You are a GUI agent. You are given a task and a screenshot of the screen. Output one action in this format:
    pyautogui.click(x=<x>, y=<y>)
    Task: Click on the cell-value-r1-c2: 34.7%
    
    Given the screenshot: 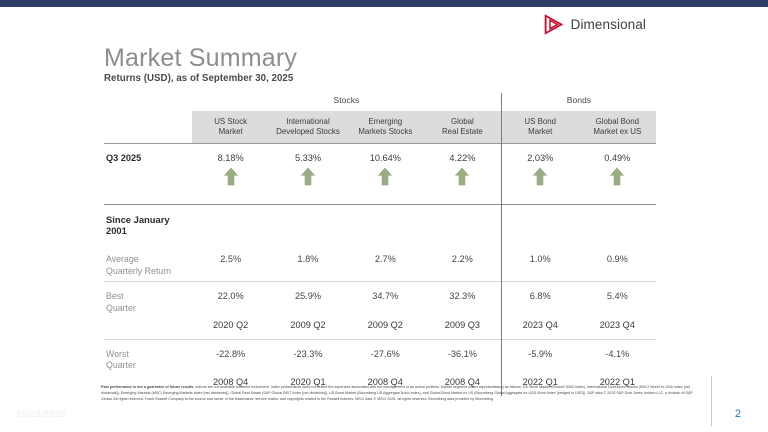 What is the action you would take?
    pyautogui.click(x=385, y=300)
    